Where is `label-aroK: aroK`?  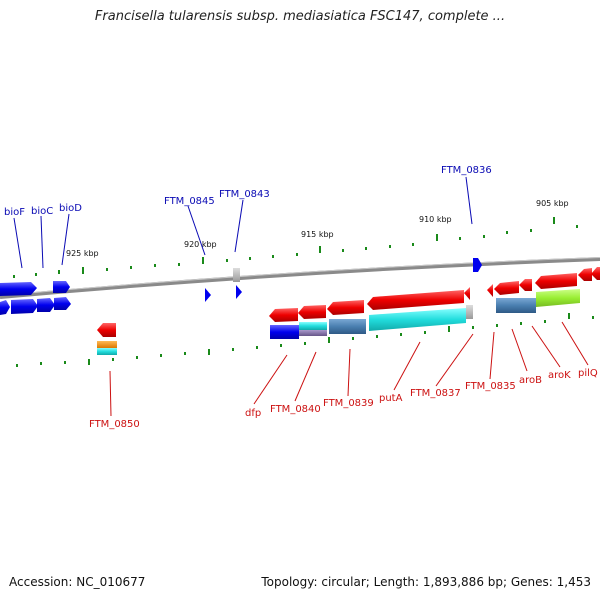 label-aroK: aroK is located at coordinates (559, 375).